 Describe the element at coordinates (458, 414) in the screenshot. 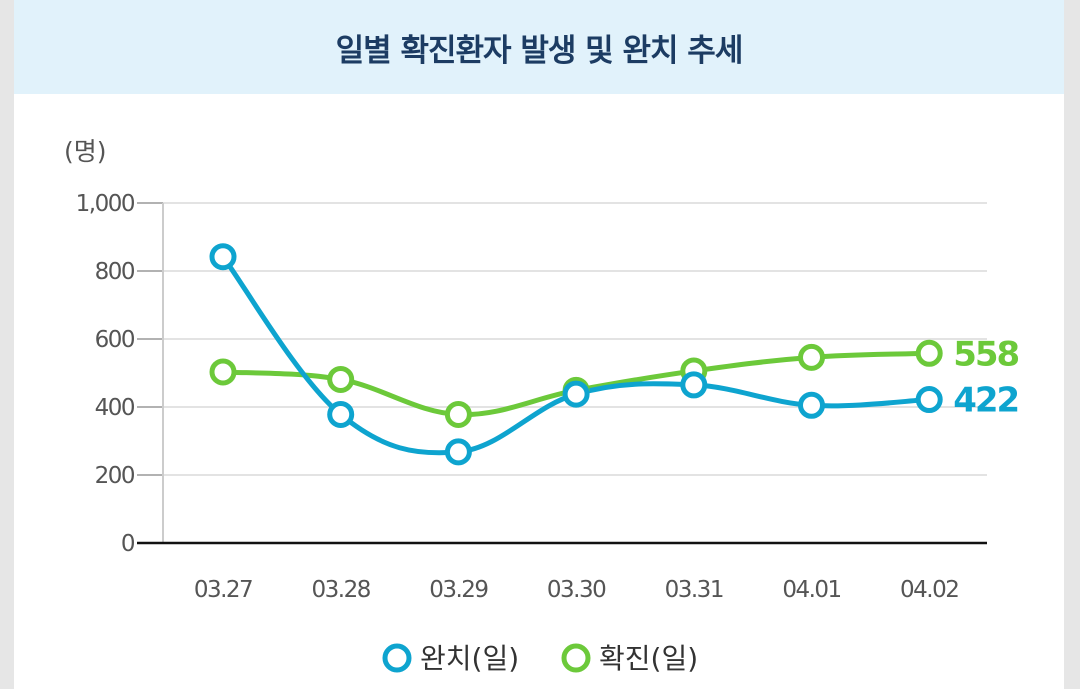

I see `point-confirmed-03.29` at that location.